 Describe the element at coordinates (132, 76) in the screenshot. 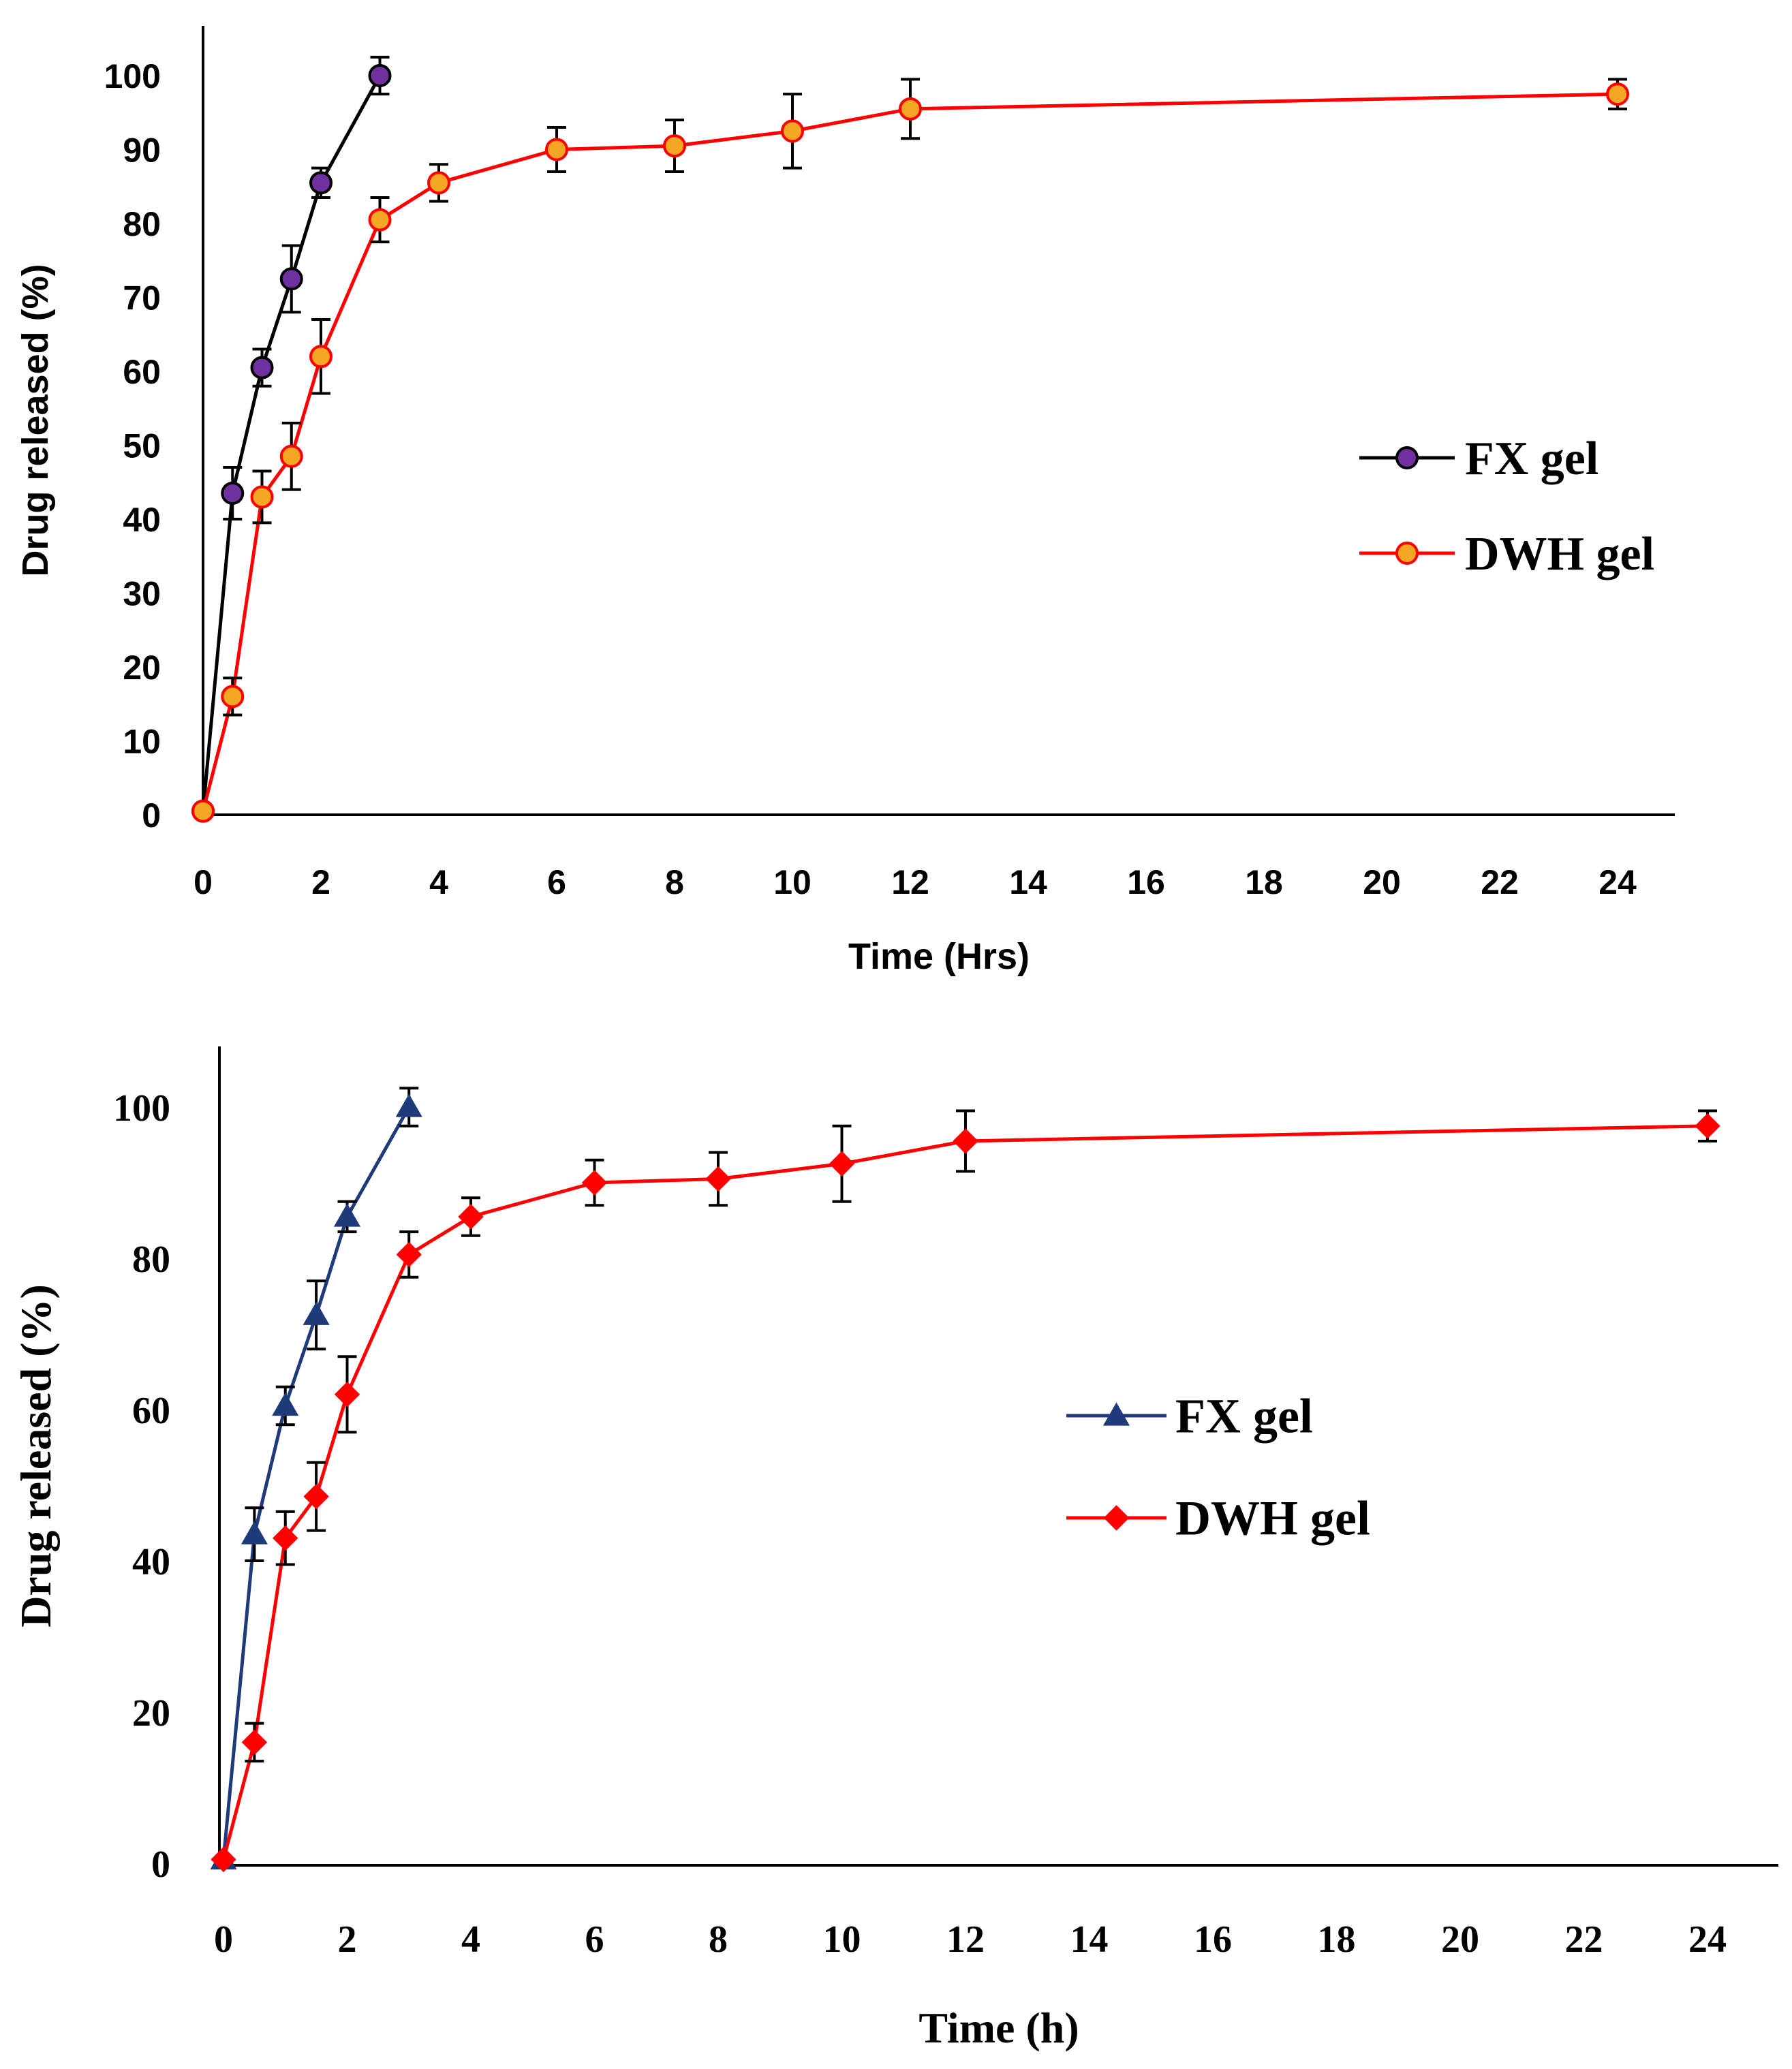

I see `chart1-y-tick-label: 100` at that location.